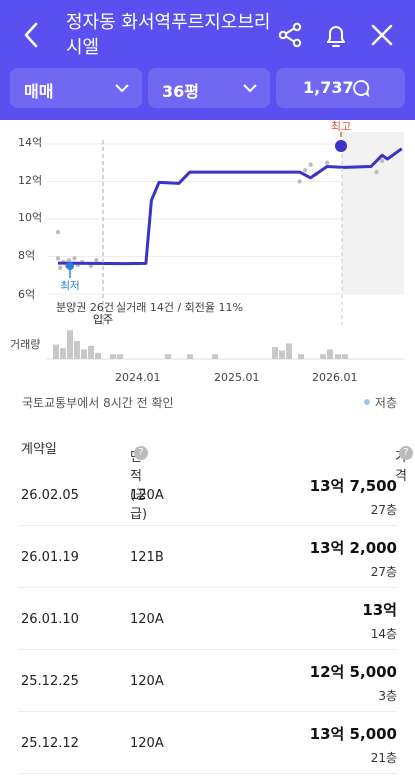 The image size is (415, 780). What do you see at coordinates (290, 35) in the screenshot?
I see `share-icon` at bounding box center [290, 35].